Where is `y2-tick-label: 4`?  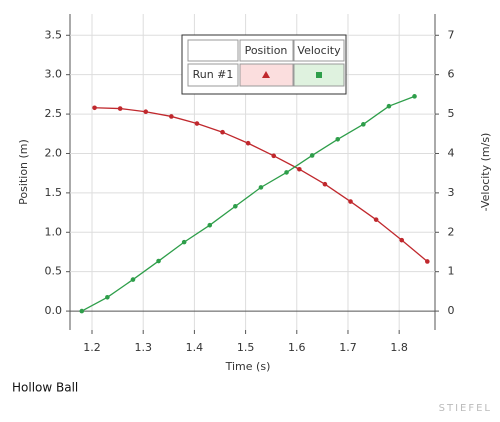
y2-tick-label: 4 is located at coordinates (451, 152).